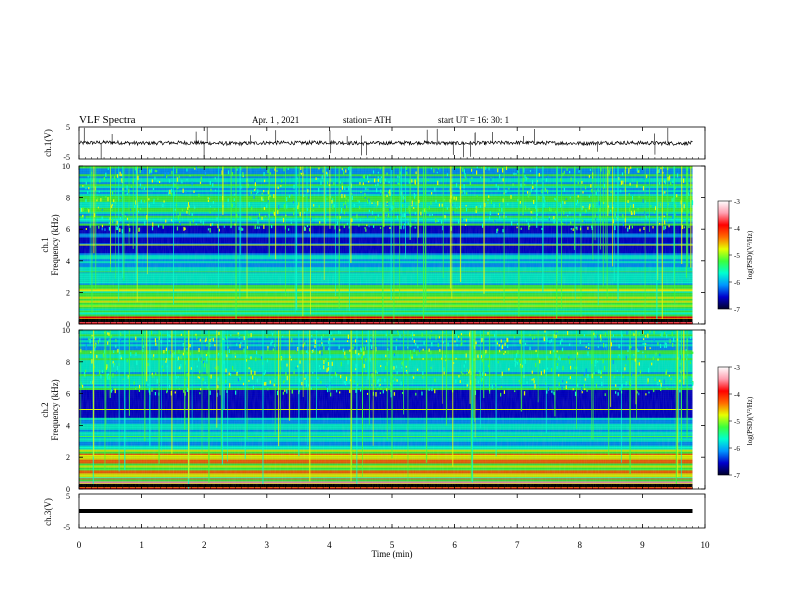  Describe the element at coordinates (45, 244) in the screenshot. I see `ch1-frequency-label-line1: ch.1` at that location.